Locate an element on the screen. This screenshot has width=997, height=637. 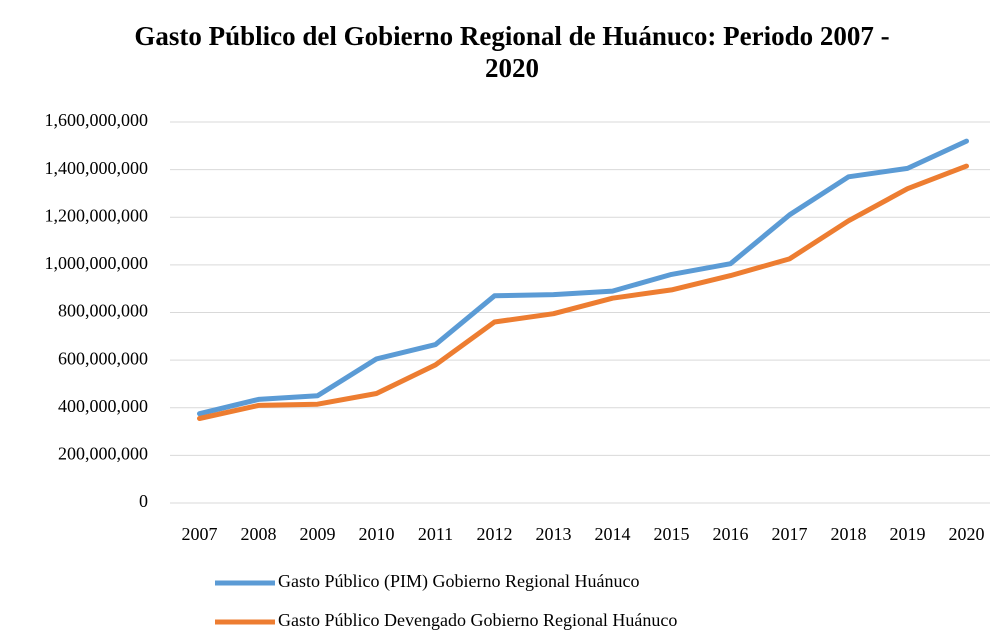
y-tick-label: 1,600,000,000 is located at coordinates (97, 120).